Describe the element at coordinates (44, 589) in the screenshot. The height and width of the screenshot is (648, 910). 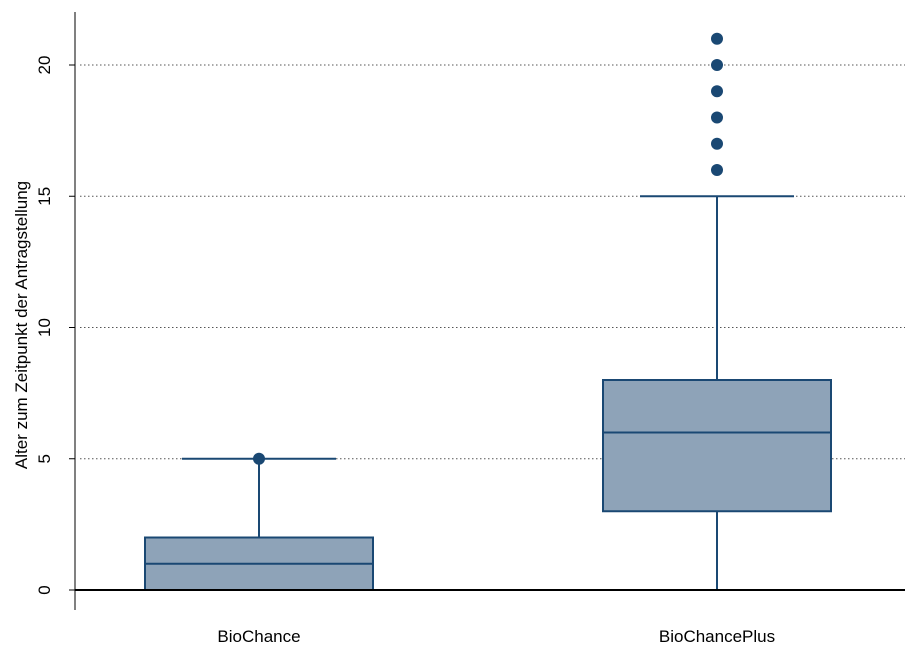
I see `y-tick-label-0: 0` at that location.